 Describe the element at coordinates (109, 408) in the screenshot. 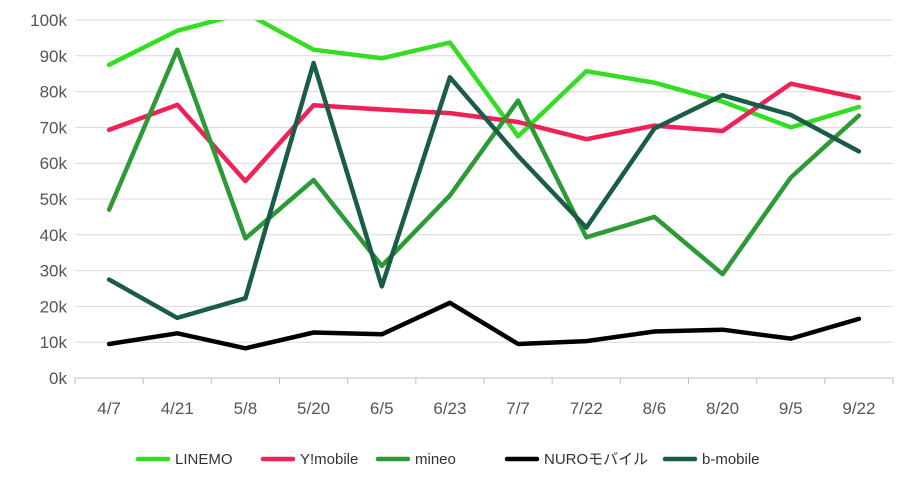

I see `x-tick-label: 4/7` at that location.